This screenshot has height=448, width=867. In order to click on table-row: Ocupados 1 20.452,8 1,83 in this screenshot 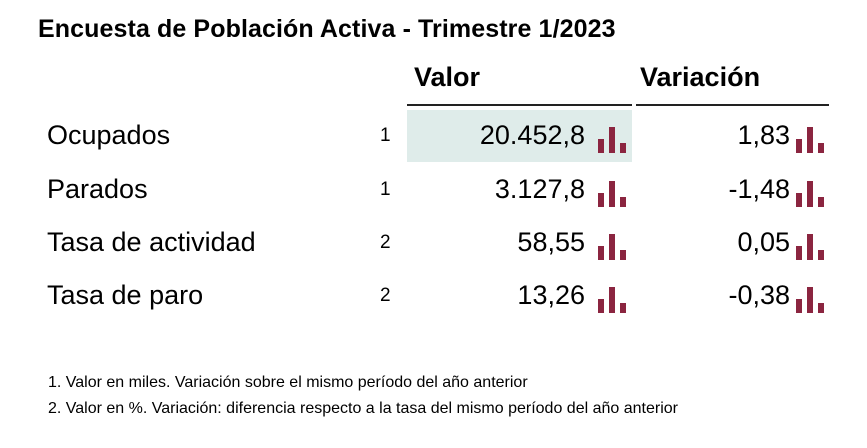, I will do `click(433, 136)`.